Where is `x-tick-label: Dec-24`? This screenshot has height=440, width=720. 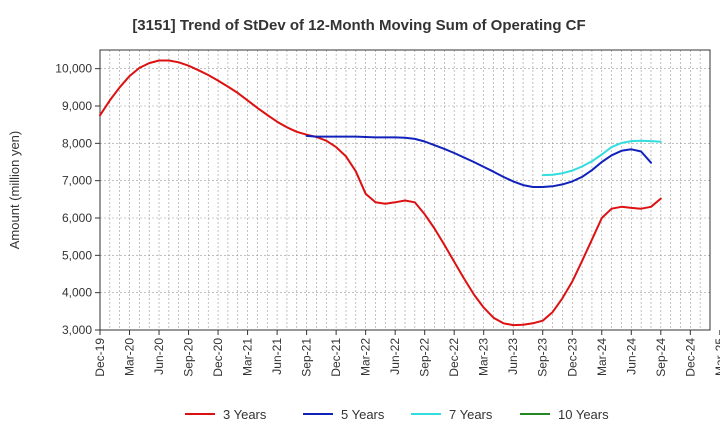
x-tick-label: Dec-24 is located at coordinates (690, 357).